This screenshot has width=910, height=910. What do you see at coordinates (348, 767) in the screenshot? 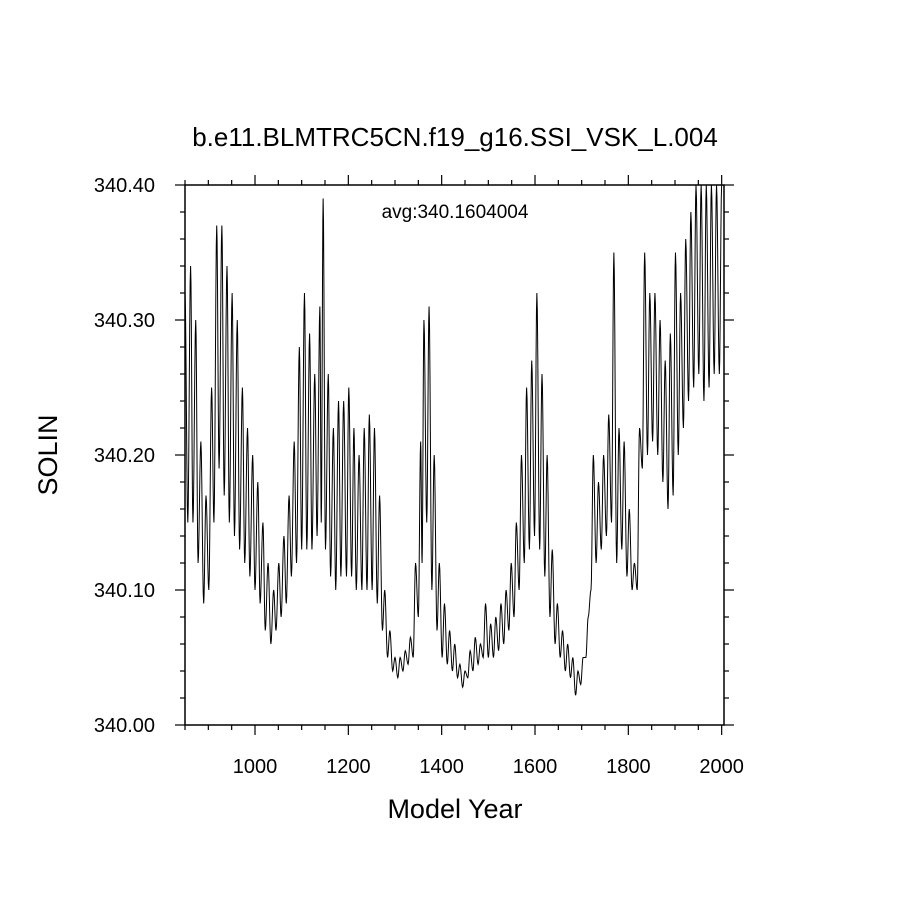
I see `x-tick-label: 1200` at bounding box center [348, 767].